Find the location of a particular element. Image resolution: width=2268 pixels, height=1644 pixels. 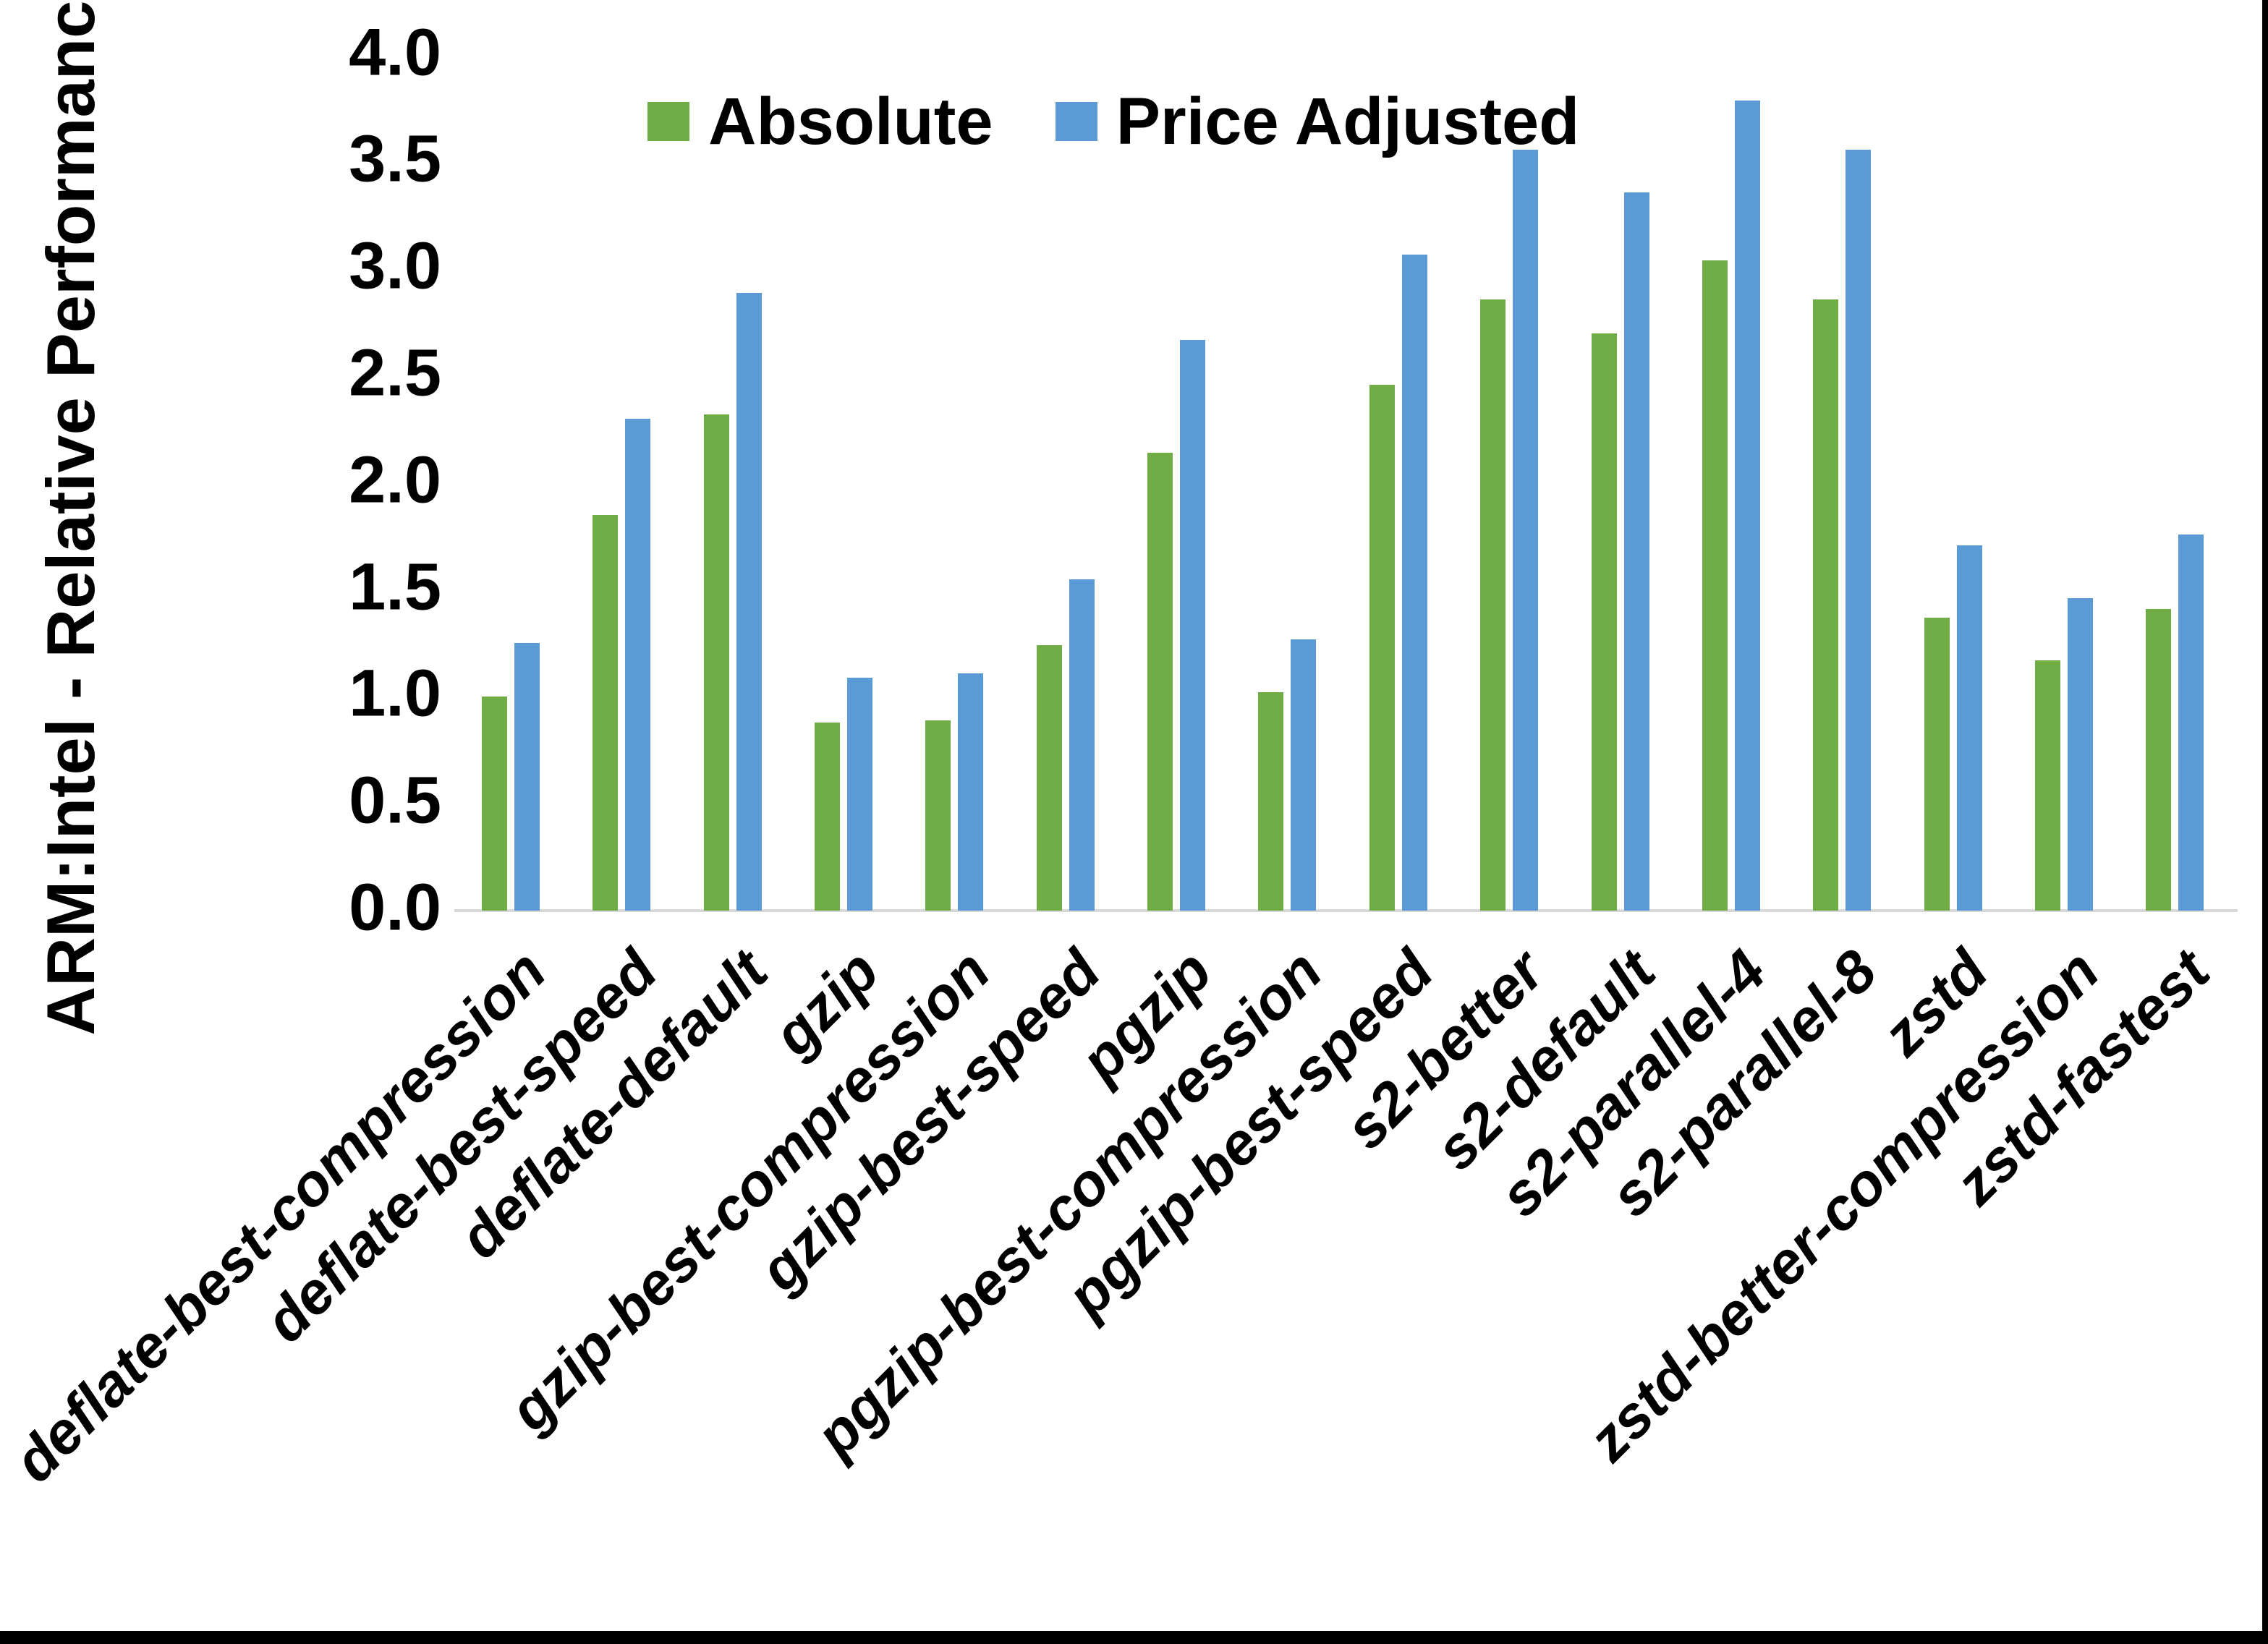

bar-absolute-gzip-best-speed is located at coordinates (1049, 778).